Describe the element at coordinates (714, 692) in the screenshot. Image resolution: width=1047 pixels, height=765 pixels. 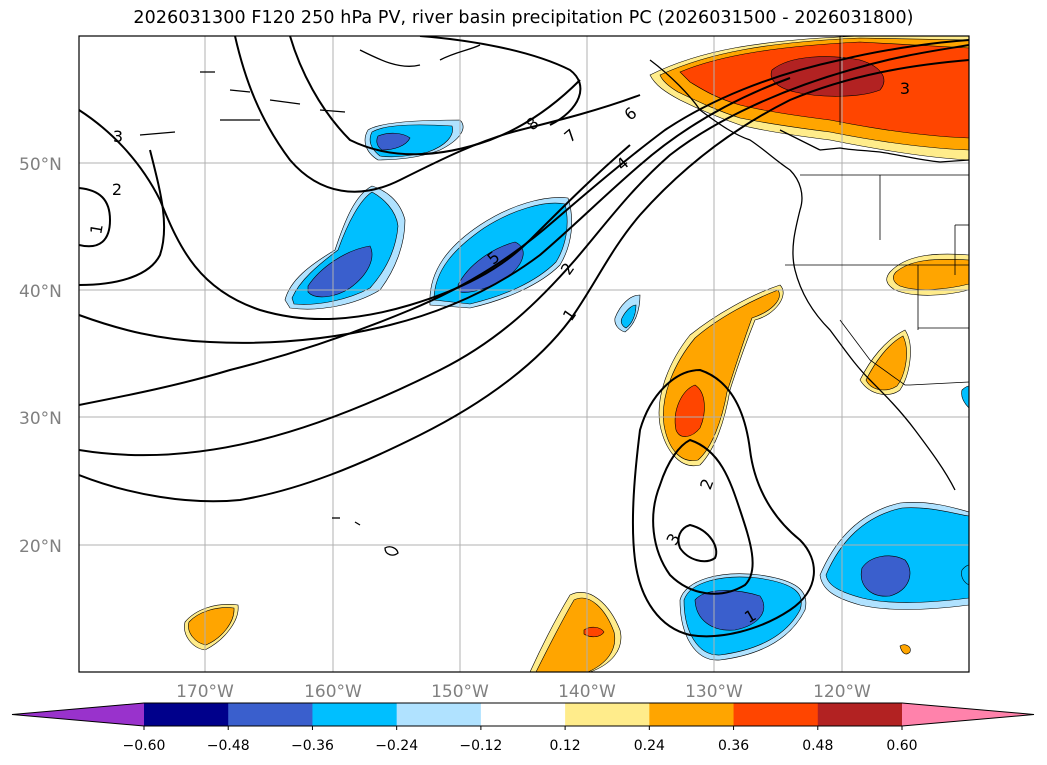
I see `lon-label: 130°W` at that location.